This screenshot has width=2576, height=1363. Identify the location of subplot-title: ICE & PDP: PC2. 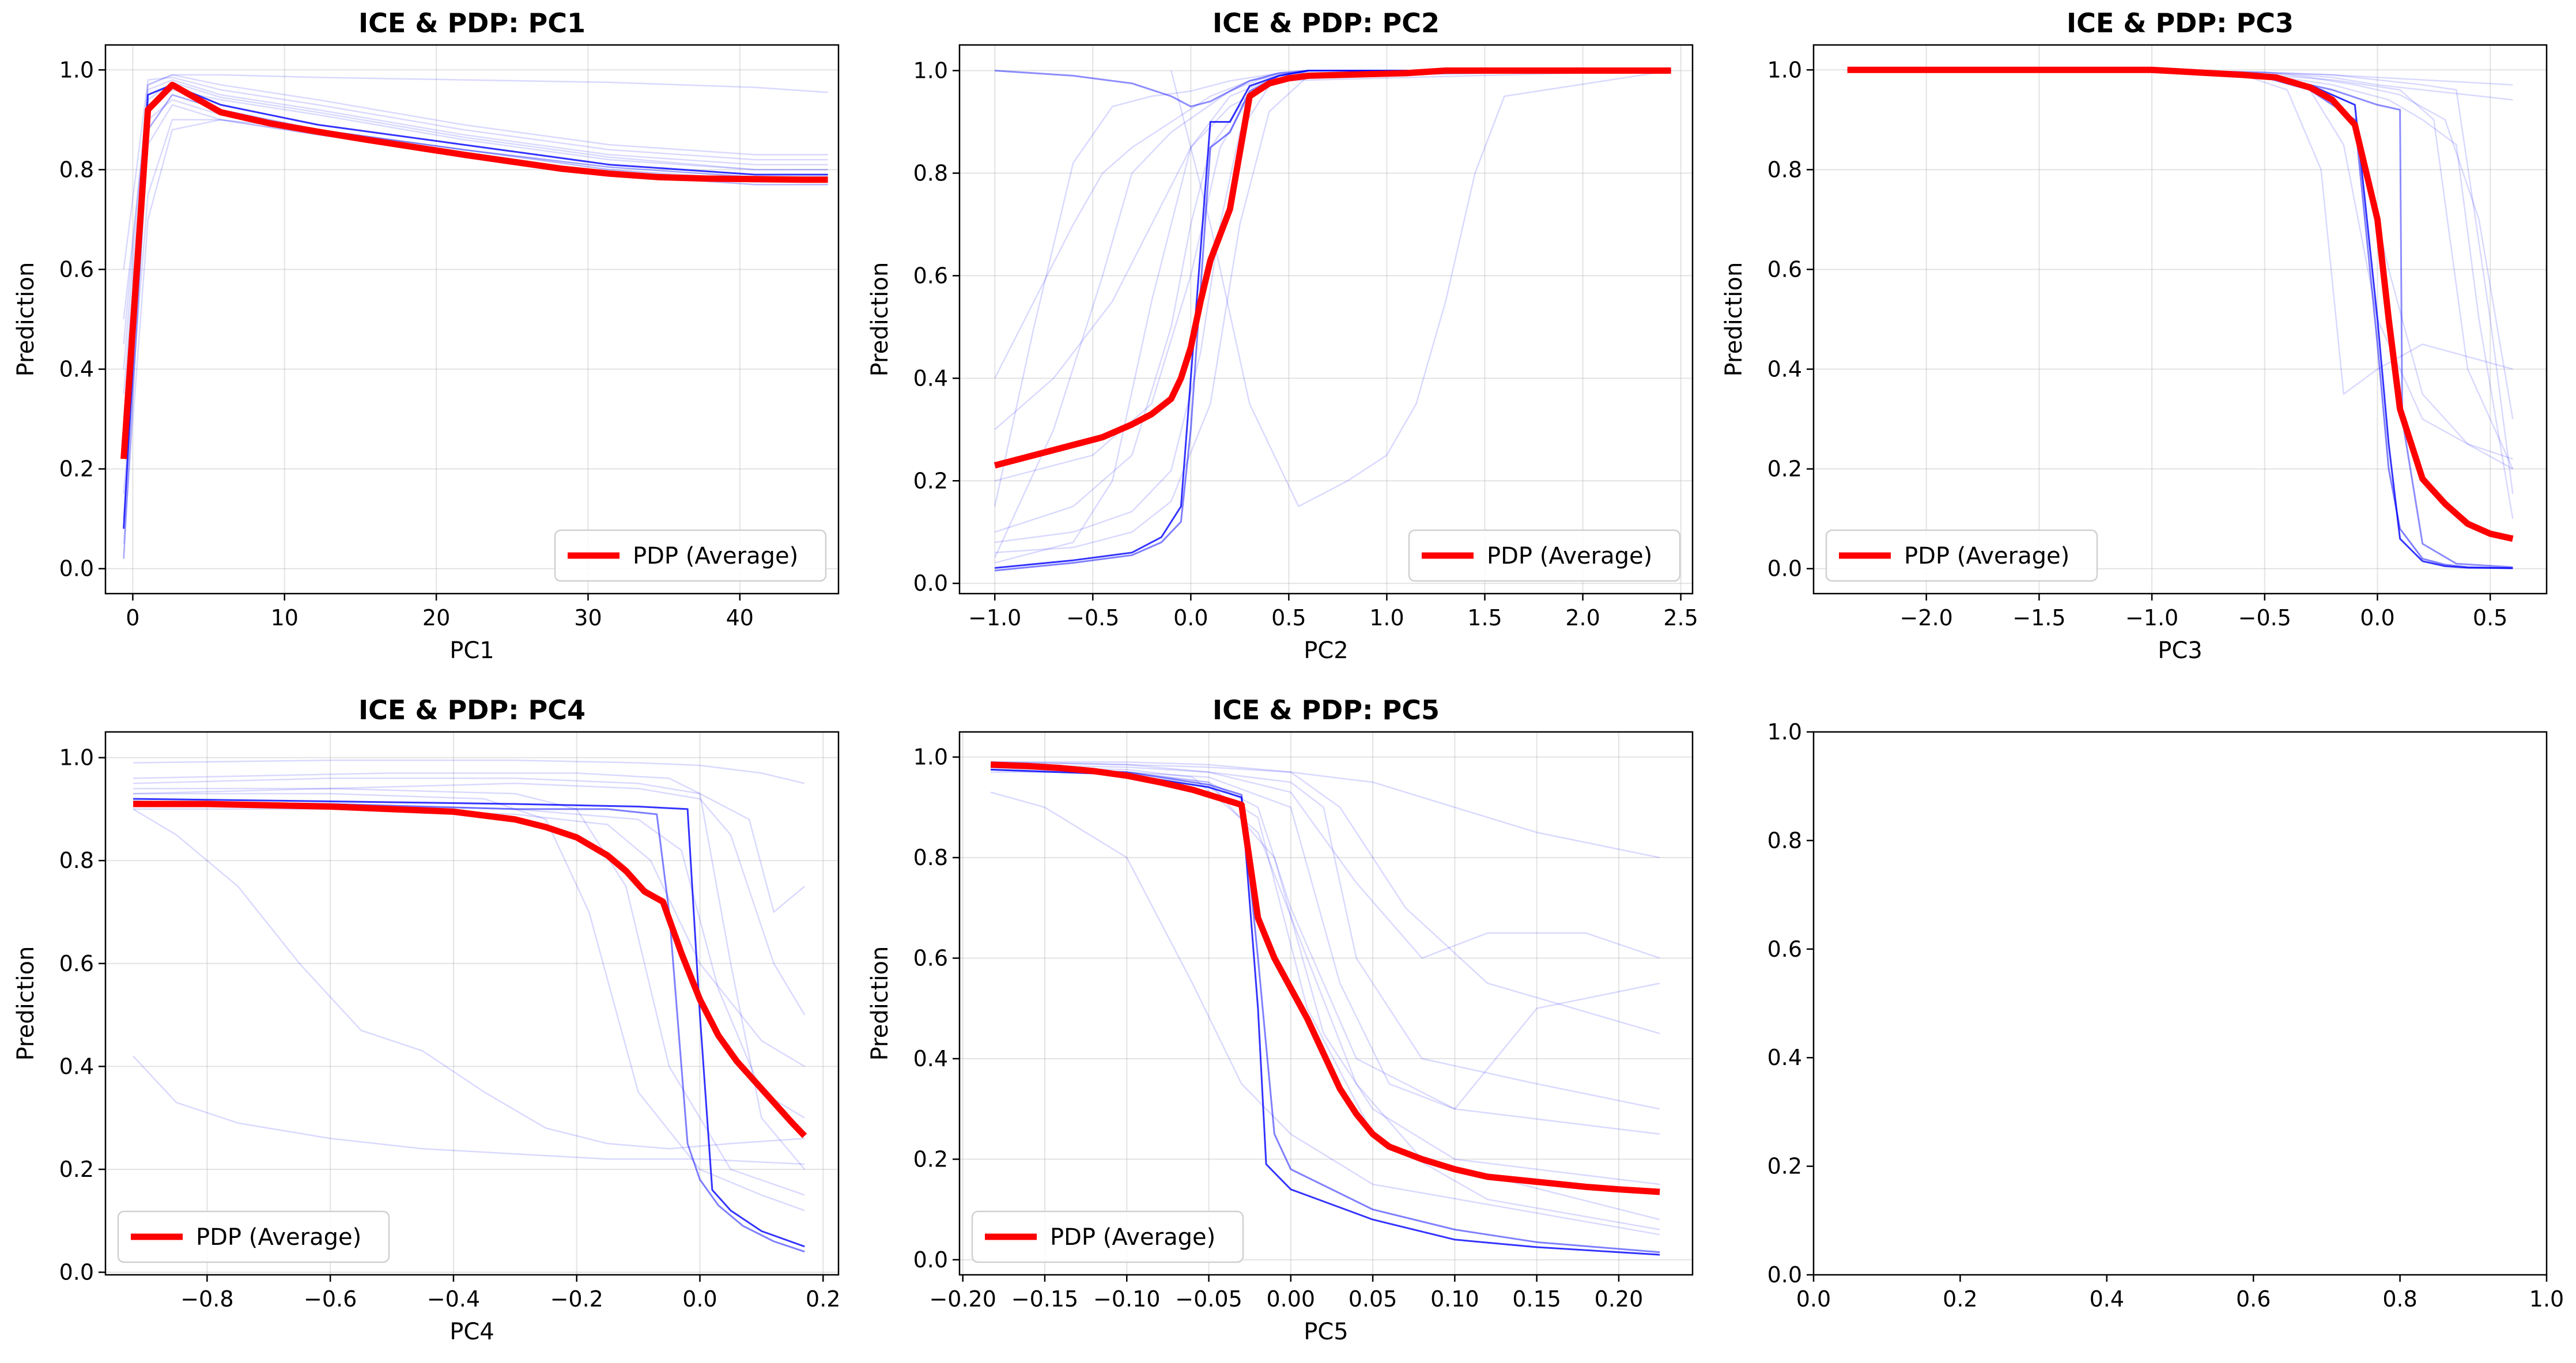
(1326, 23).